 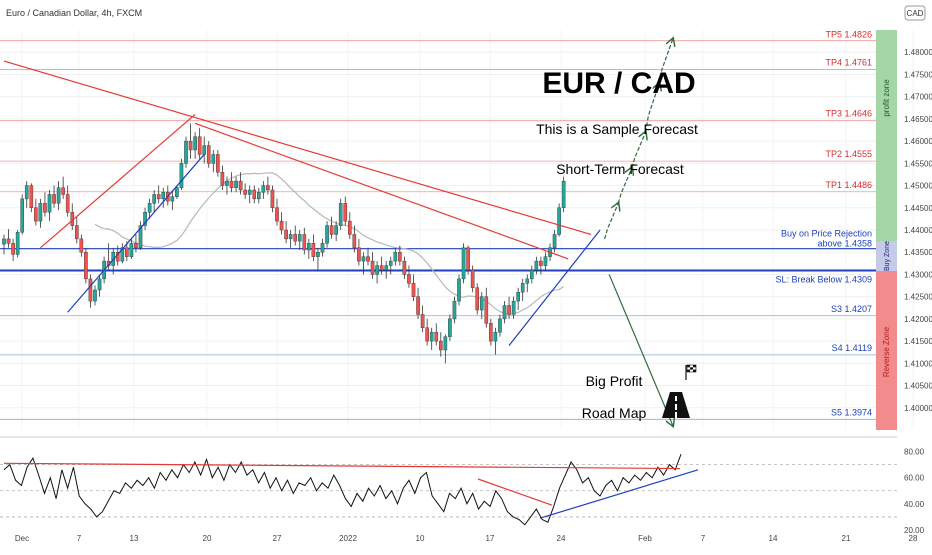 I want to click on road-icon, so click(x=676, y=405).